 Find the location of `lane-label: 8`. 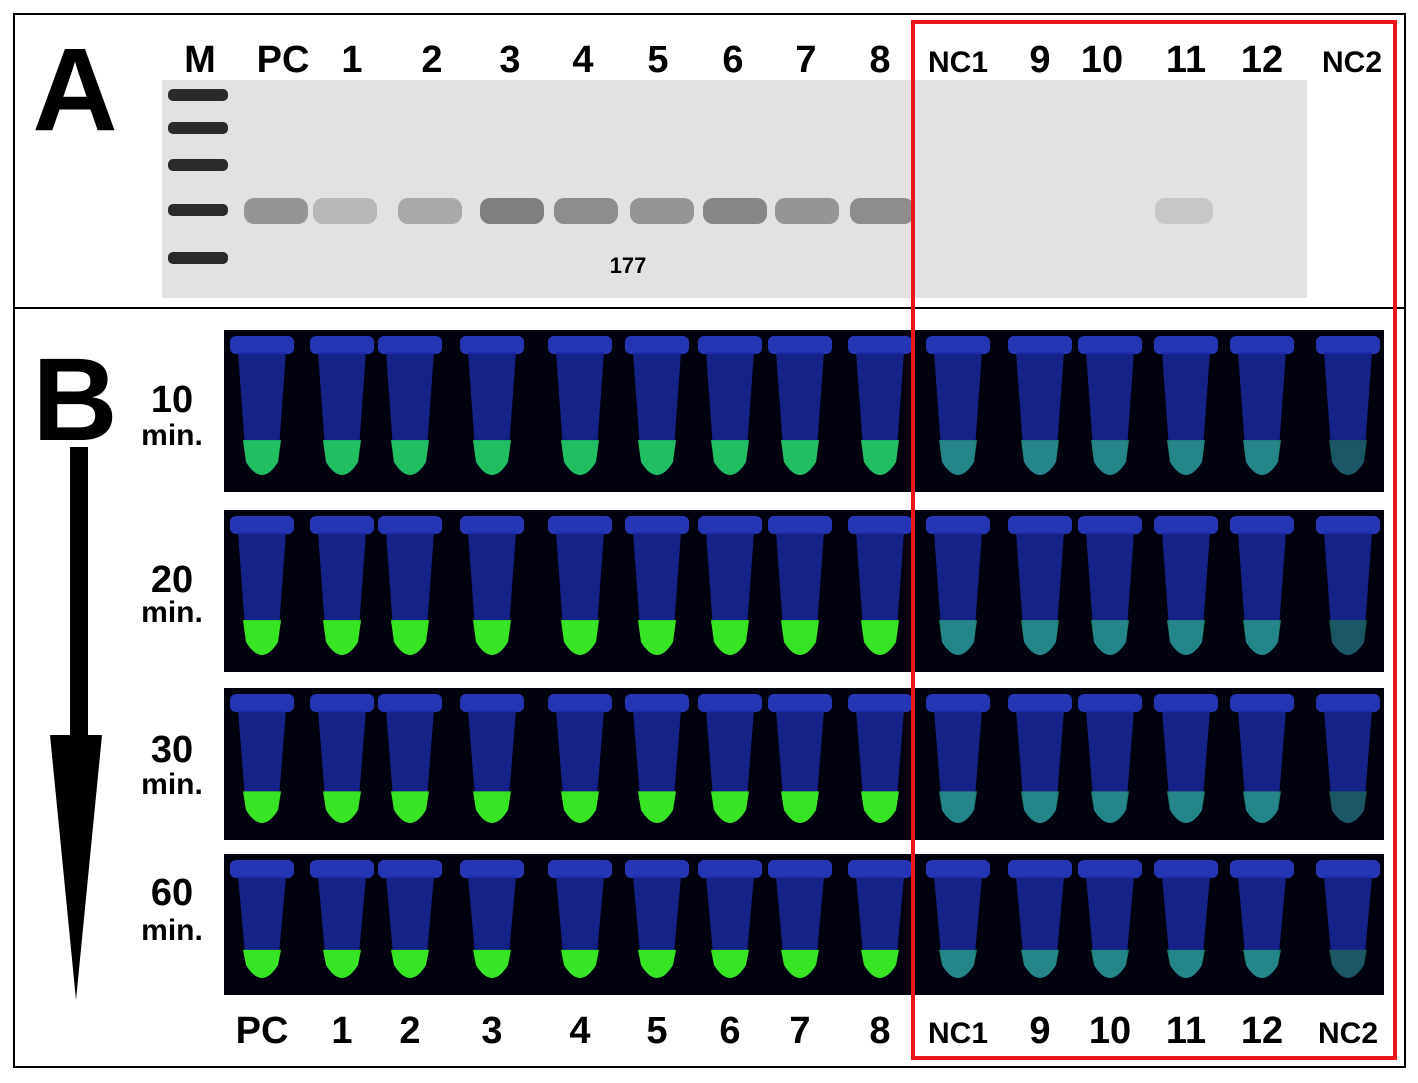

lane-label: 8 is located at coordinates (879, 60).